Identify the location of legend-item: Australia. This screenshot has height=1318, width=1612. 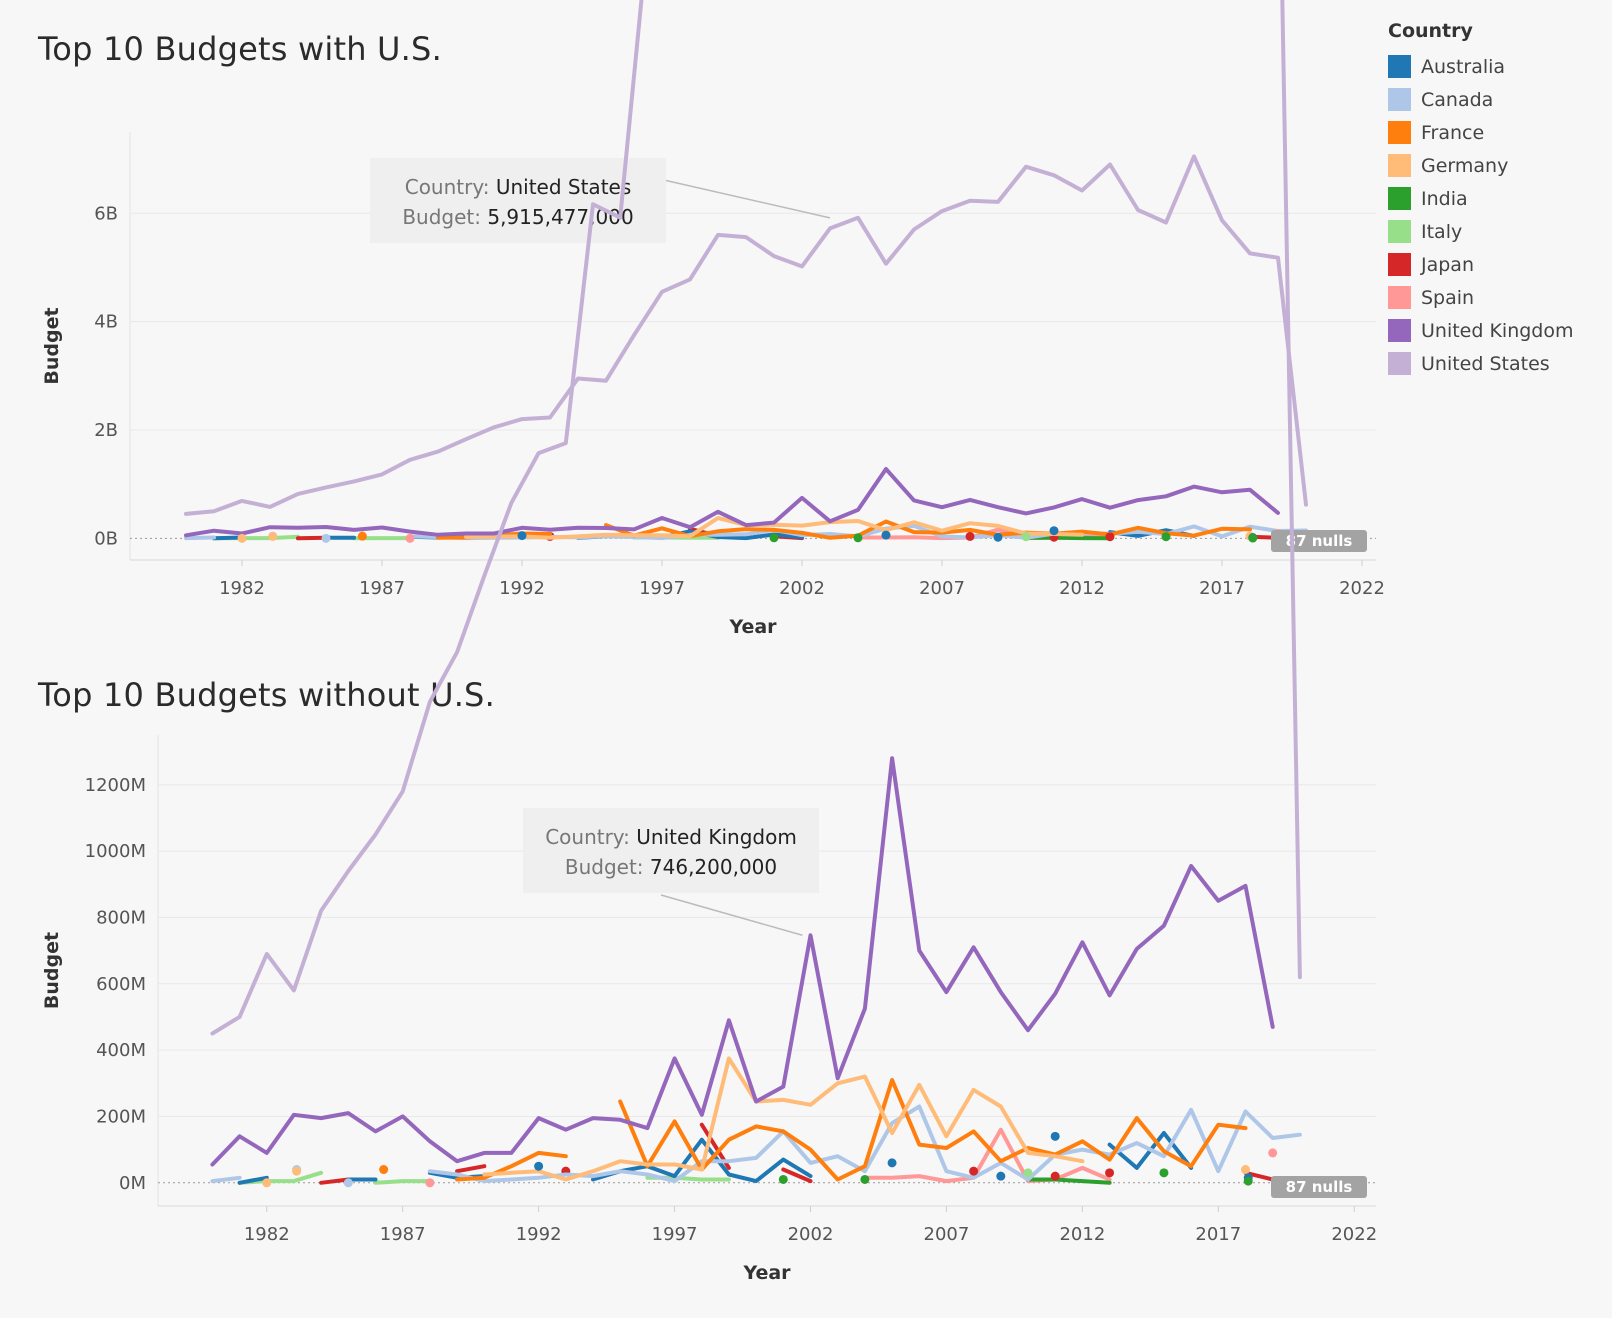
(1481, 66).